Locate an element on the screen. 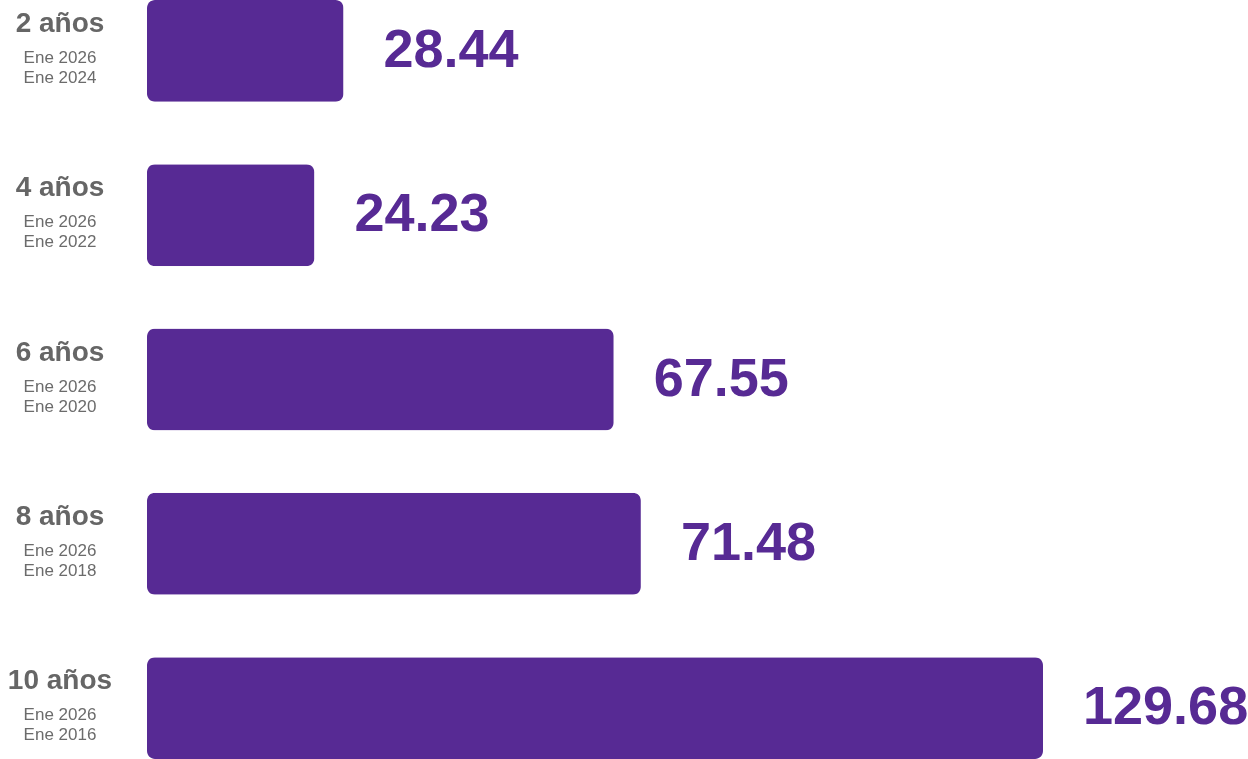  category-label: 4 años Ene 2026 Ene 2022 is located at coordinates (60, 211).